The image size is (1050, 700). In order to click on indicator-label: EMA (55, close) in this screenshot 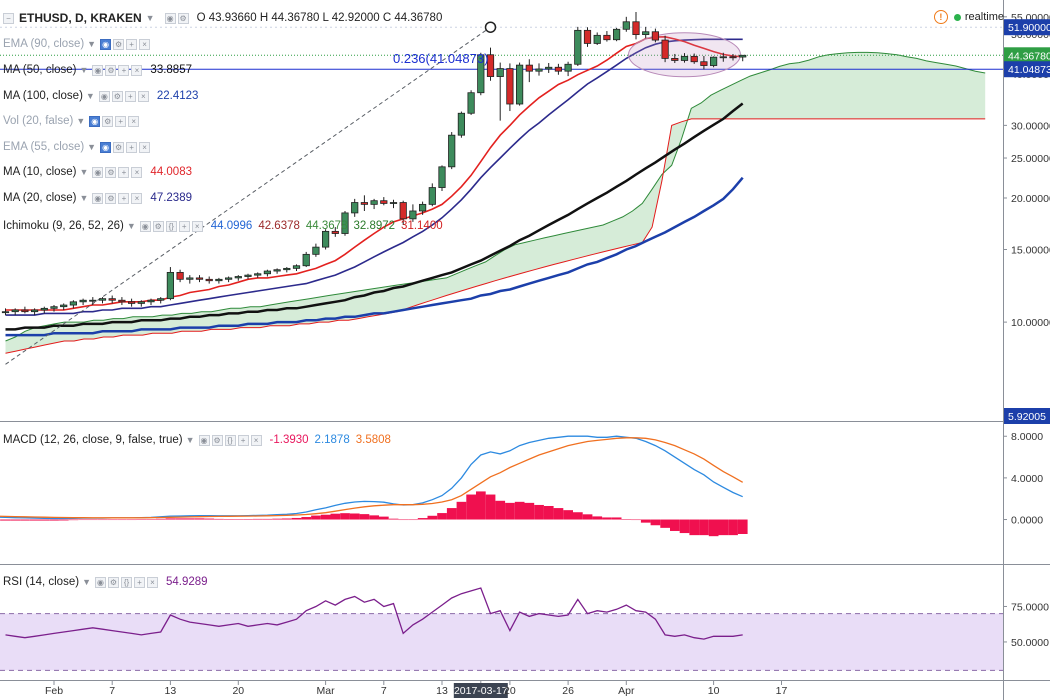, I will do `click(44, 147)`.